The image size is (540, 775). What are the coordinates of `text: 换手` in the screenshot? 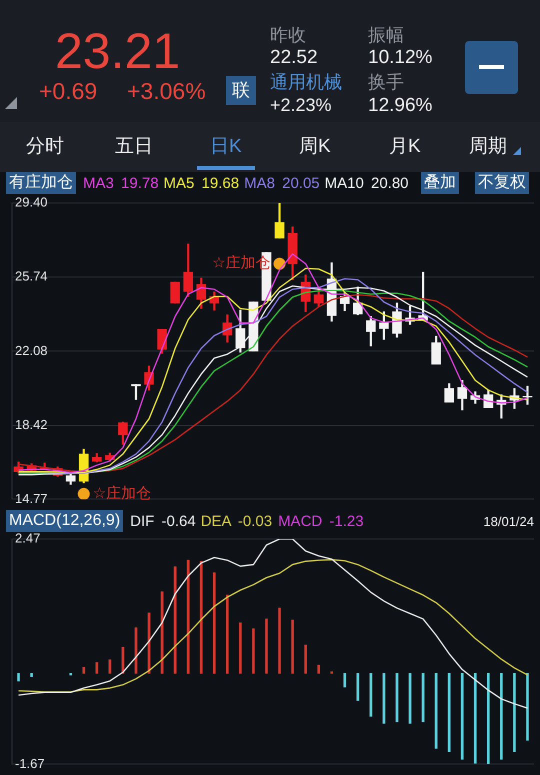 It's located at (386, 82).